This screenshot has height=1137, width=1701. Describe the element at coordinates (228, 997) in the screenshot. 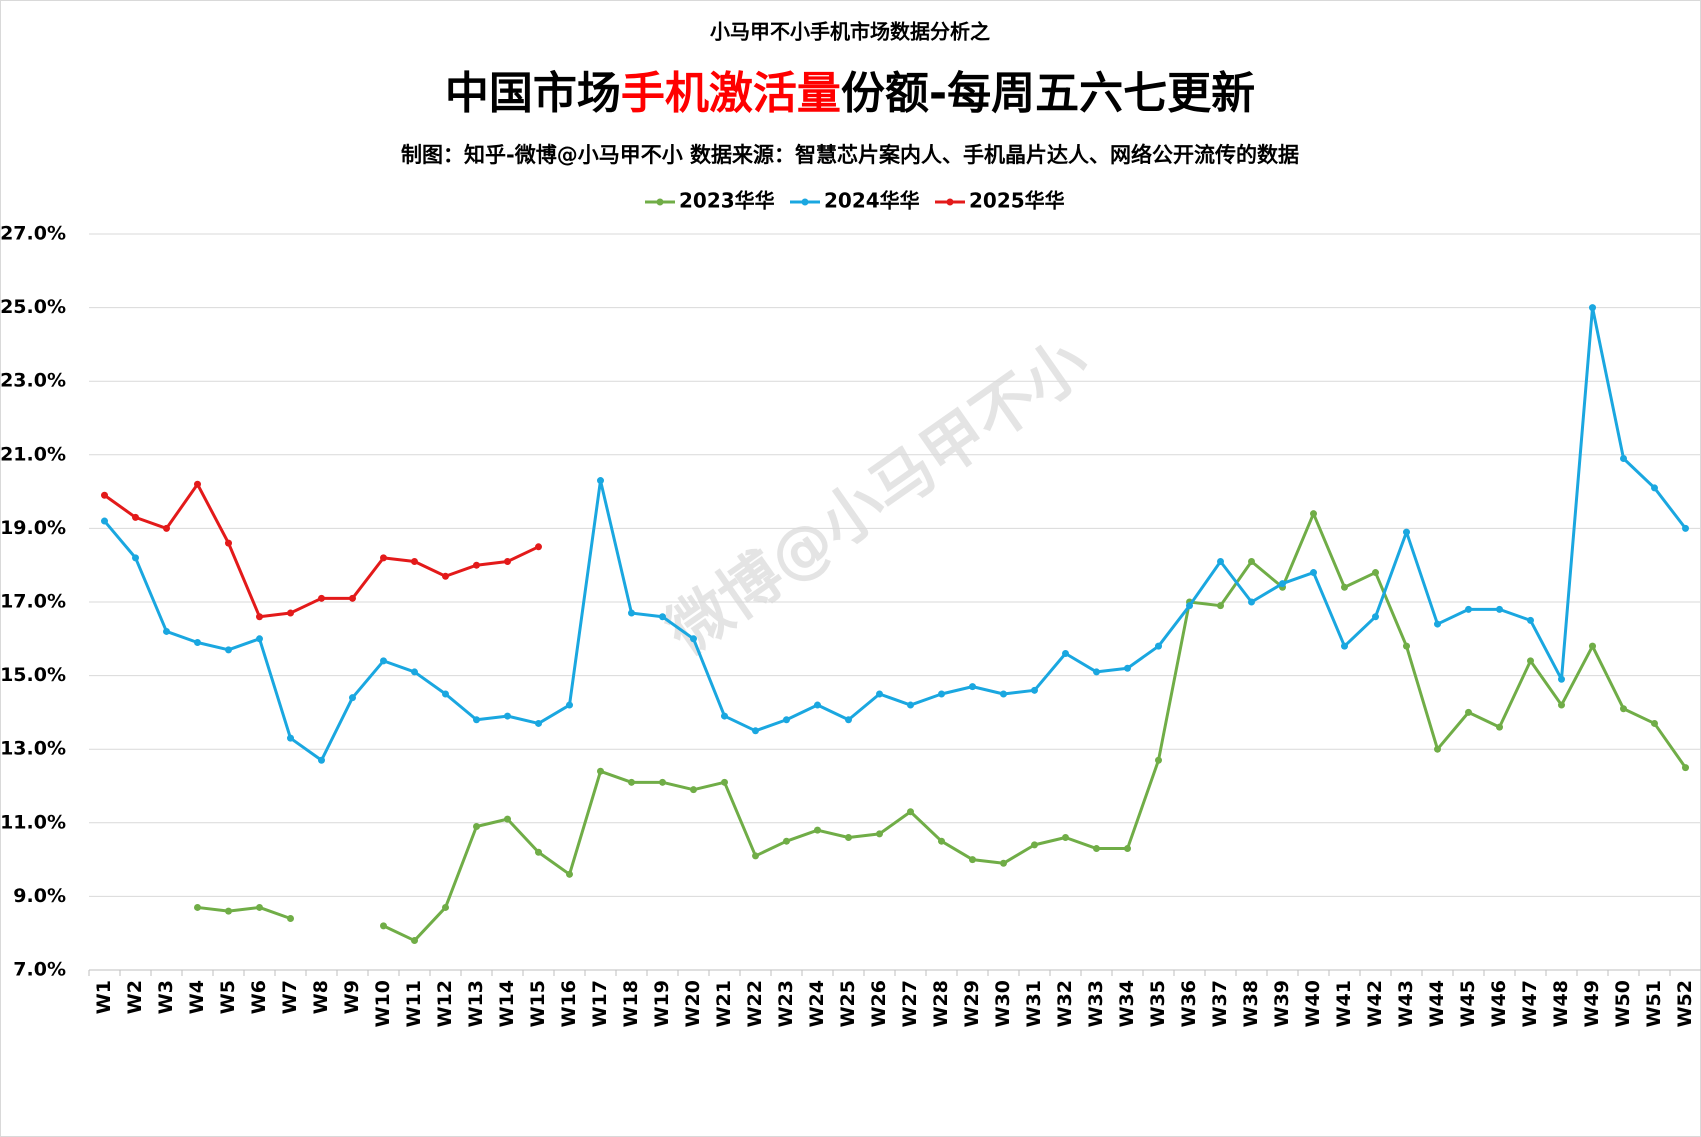

I see `x-tick-label: W5` at that location.